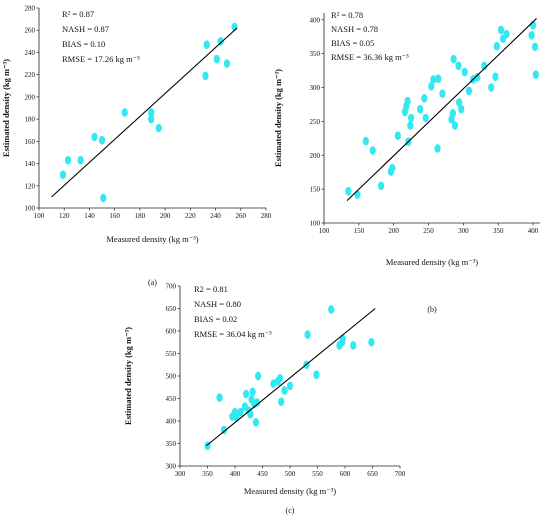 Image resolution: width=550 pixels, height=520 pixels. What do you see at coordinates (171, 332) in the screenshot?
I see `y-tick-label: 600` at bounding box center [171, 332].